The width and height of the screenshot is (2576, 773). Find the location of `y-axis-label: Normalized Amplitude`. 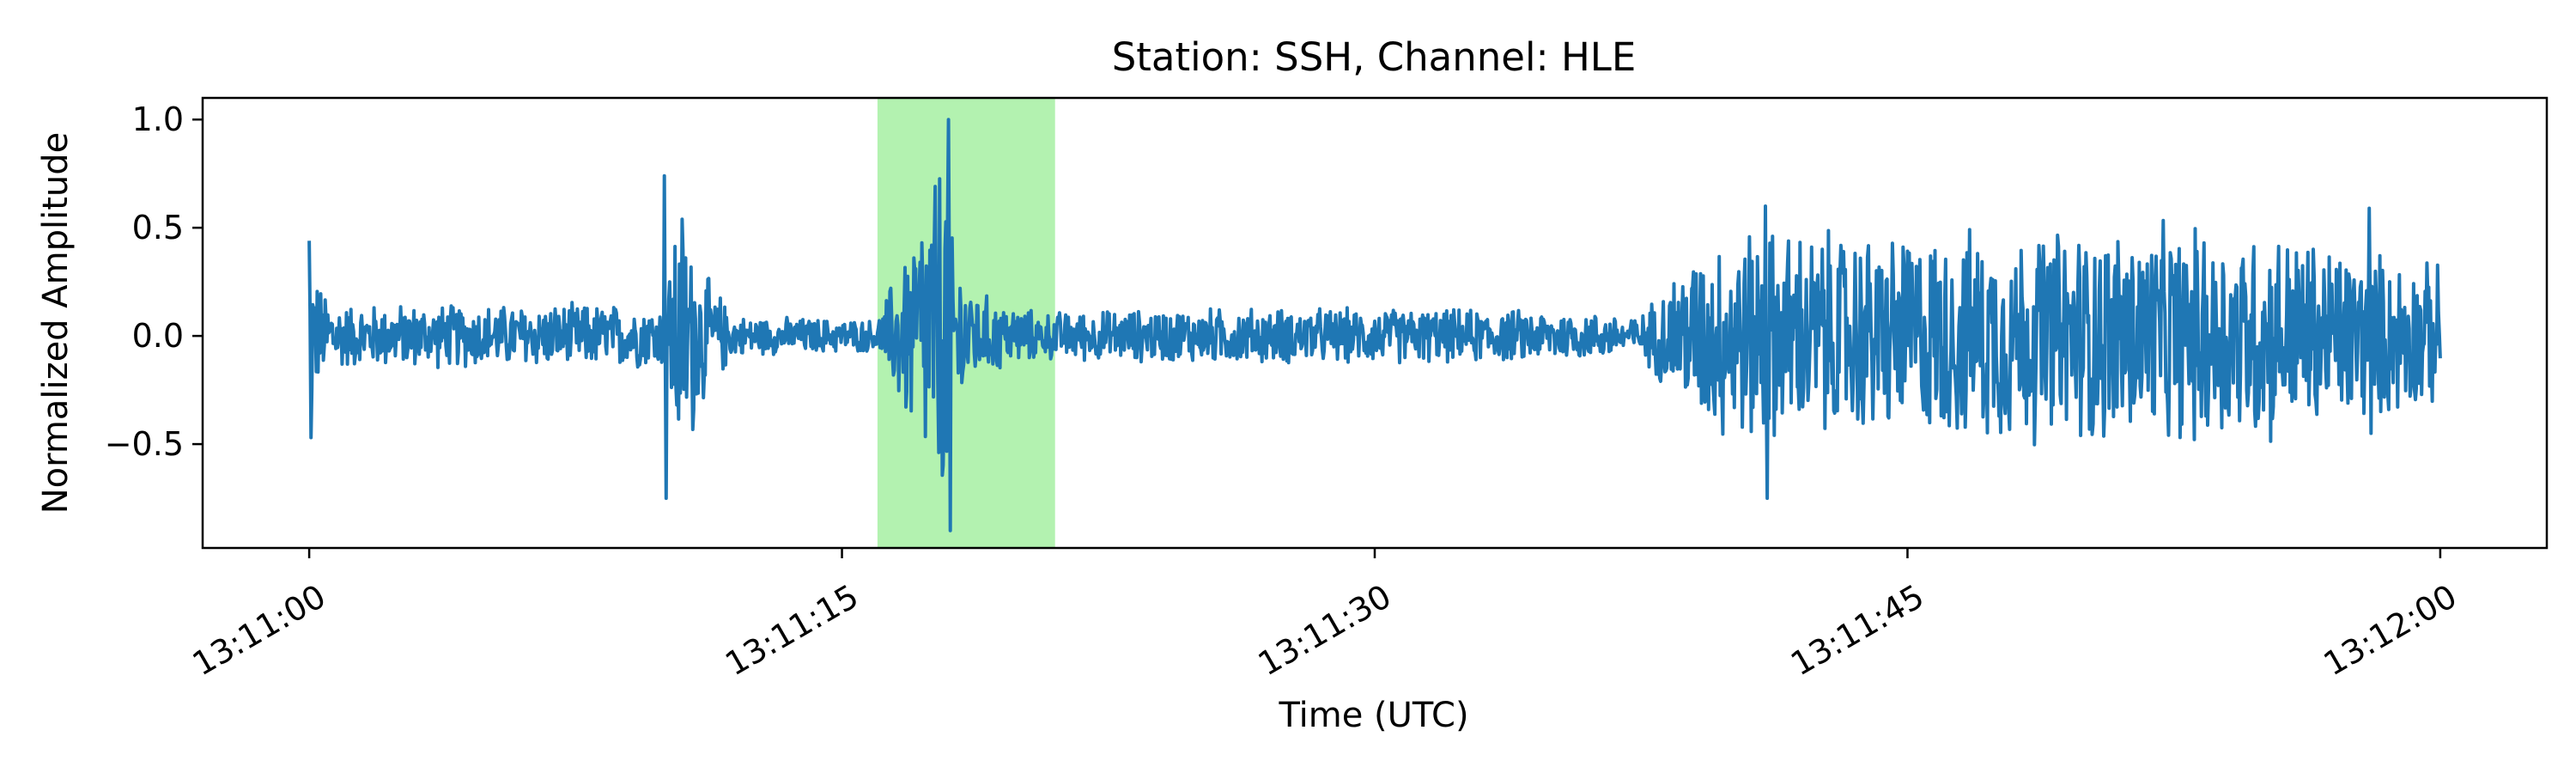

y-axis-label: Normalized Amplitude is located at coordinates (56, 323).